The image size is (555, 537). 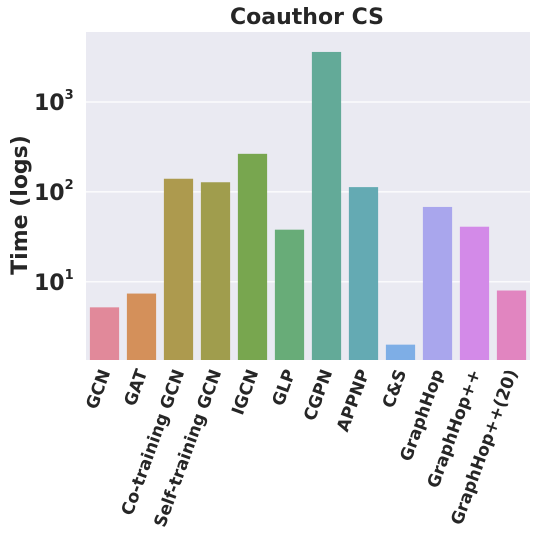 I want to click on x-tick-label: IGCN, so click(x=245, y=392).